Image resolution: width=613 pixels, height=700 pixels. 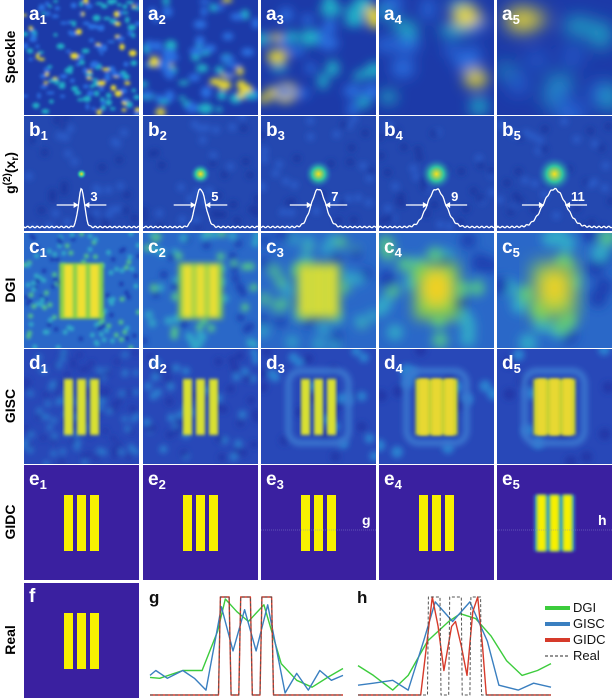 I want to click on panel-label: a5, so click(x=511, y=15).